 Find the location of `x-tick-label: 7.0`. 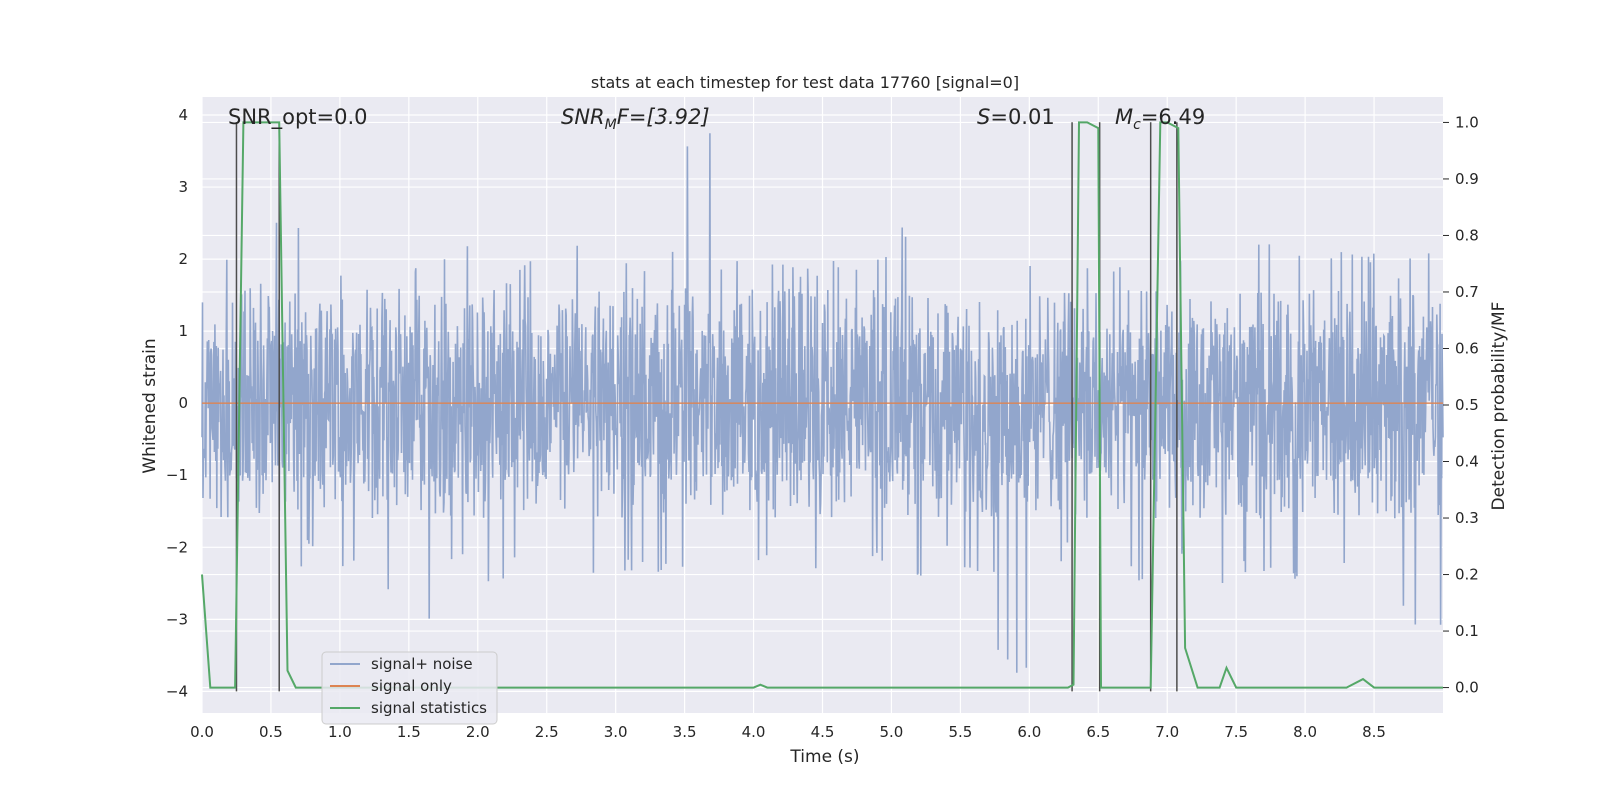

x-tick-label: 7.0 is located at coordinates (1167, 732).